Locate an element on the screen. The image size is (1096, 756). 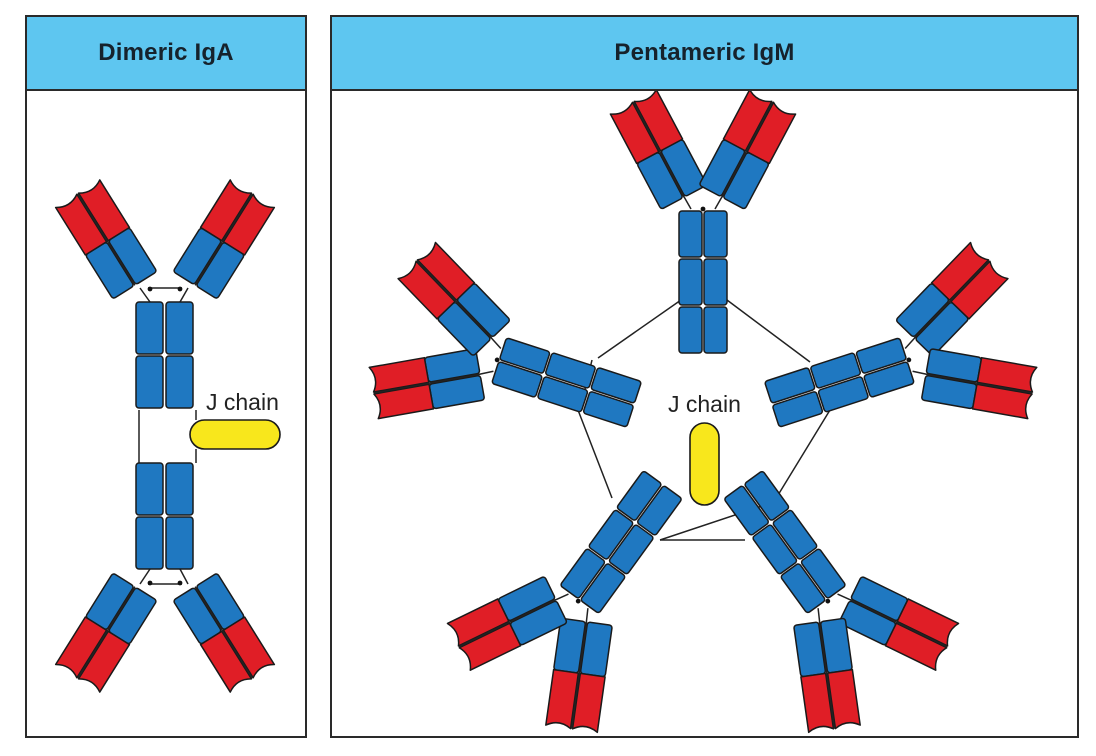
iga-disulfide-links is located at coordinates (167, 436).